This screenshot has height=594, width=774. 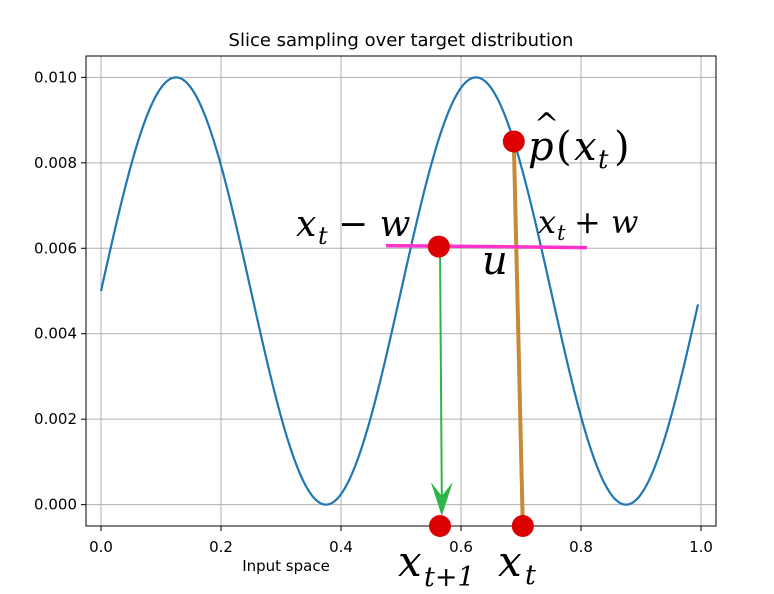 I want to click on x-tick-label: 0.8, so click(x=581, y=547).